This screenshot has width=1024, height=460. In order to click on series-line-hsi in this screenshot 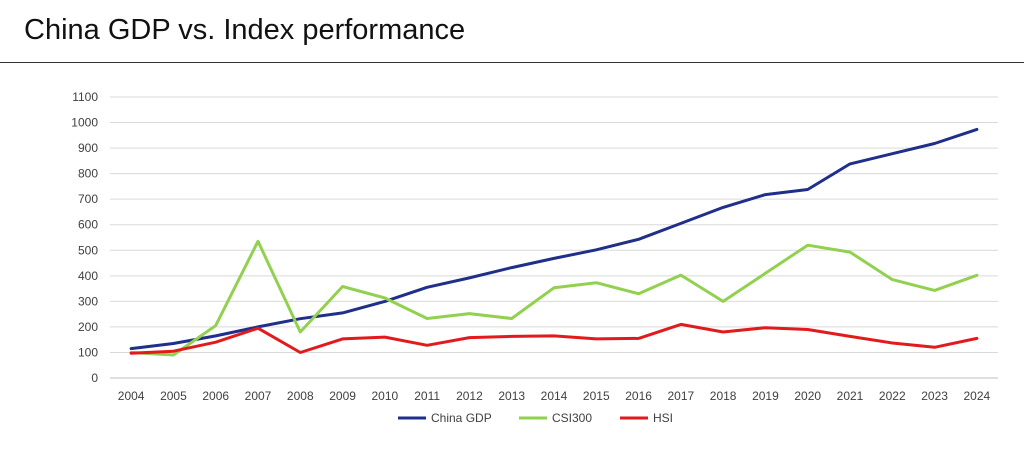, I will do `click(554, 338)`.